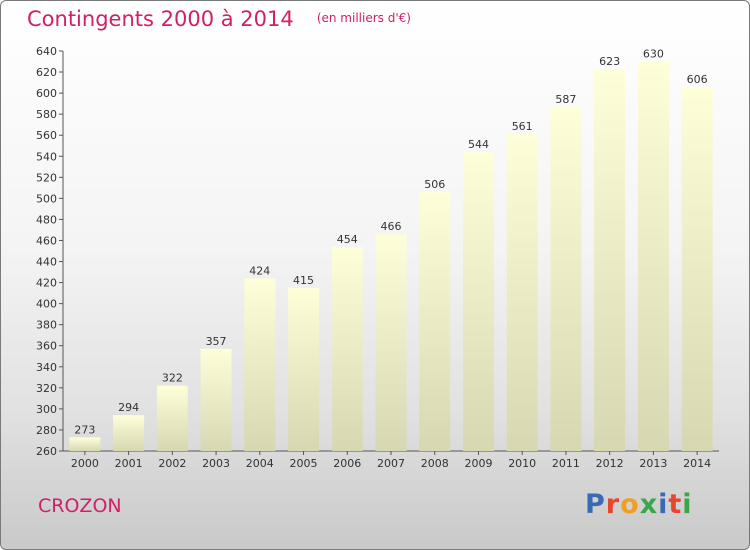 This screenshot has height=550, width=750. I want to click on x-tick-label: 2002, so click(172, 463).